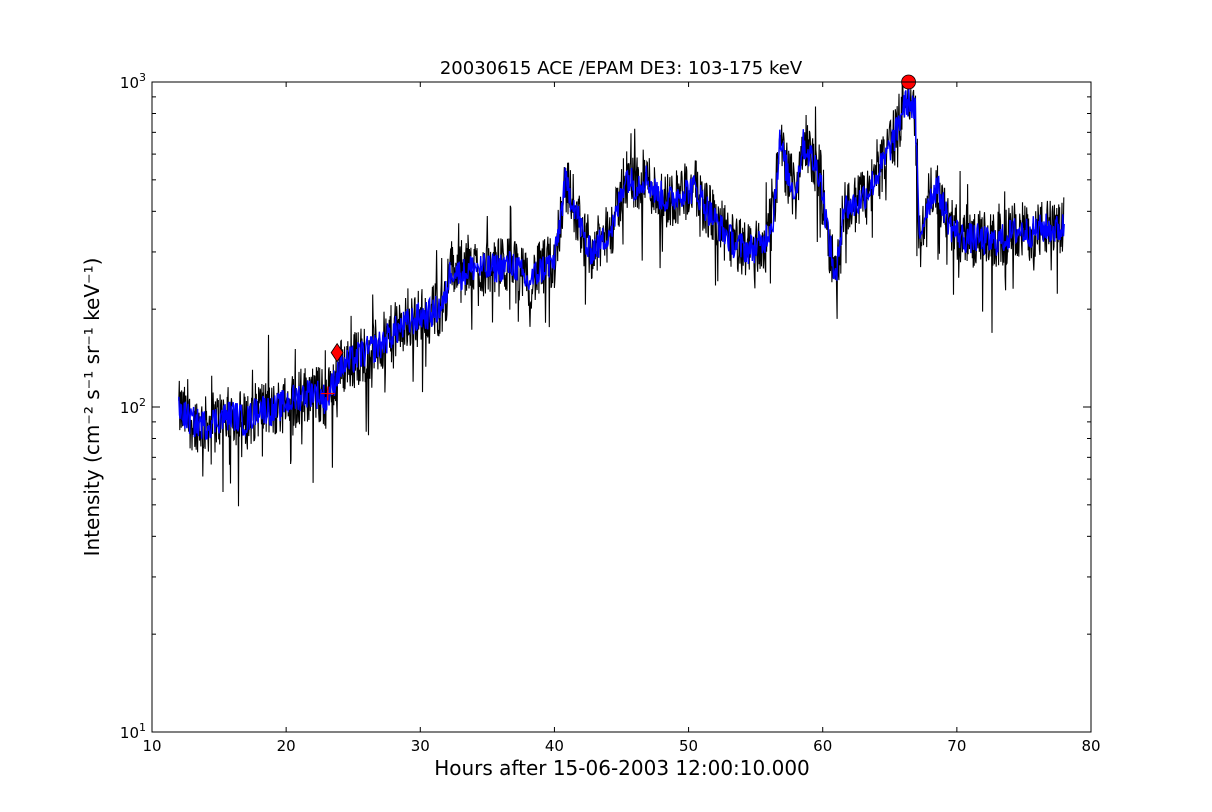  I want to click on marker-diamond, so click(337, 352).